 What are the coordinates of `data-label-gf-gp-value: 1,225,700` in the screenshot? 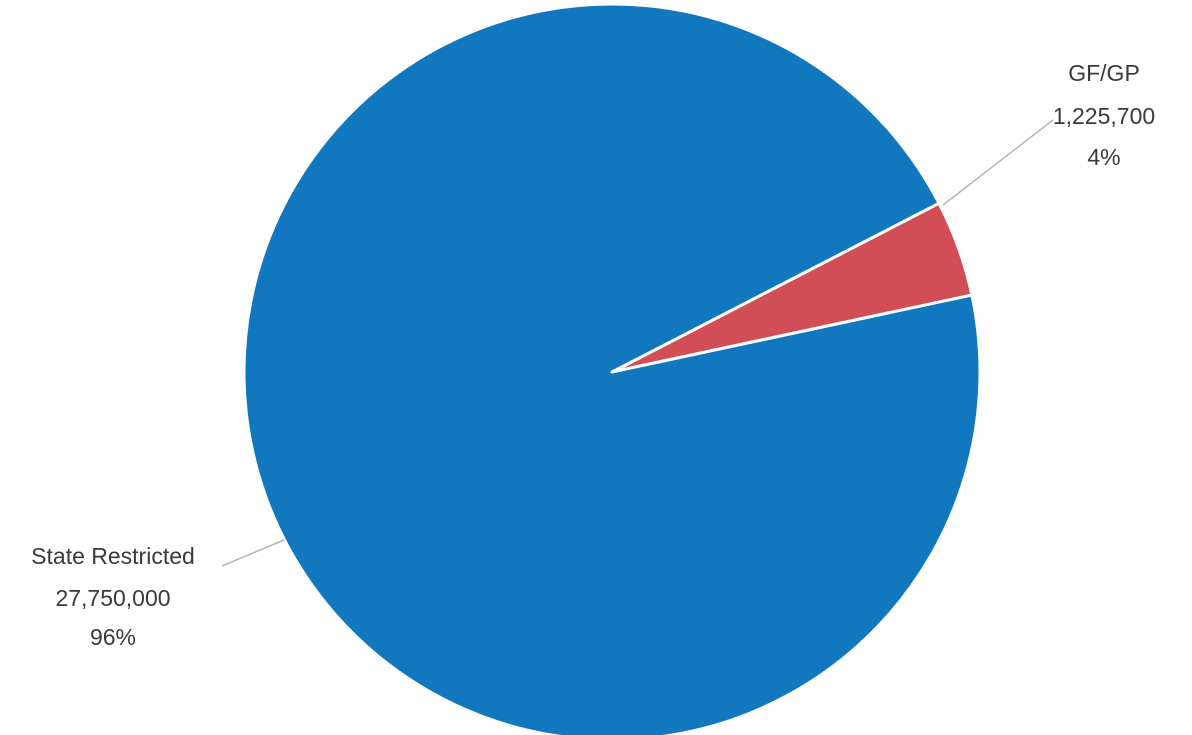 It's located at (1104, 116).